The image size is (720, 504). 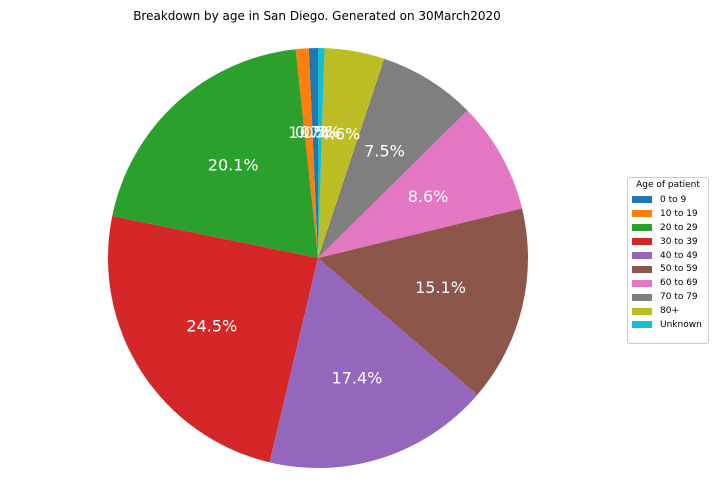 I want to click on legend-item: 40 to 49, so click(x=668, y=256).